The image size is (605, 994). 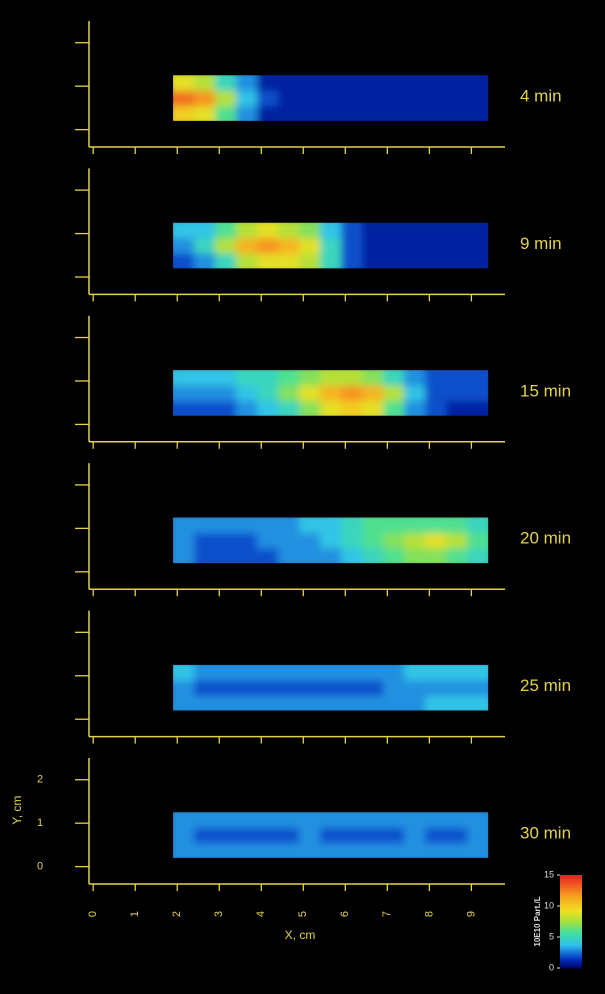 I want to click on panel-label: 20 min, so click(x=545, y=538).